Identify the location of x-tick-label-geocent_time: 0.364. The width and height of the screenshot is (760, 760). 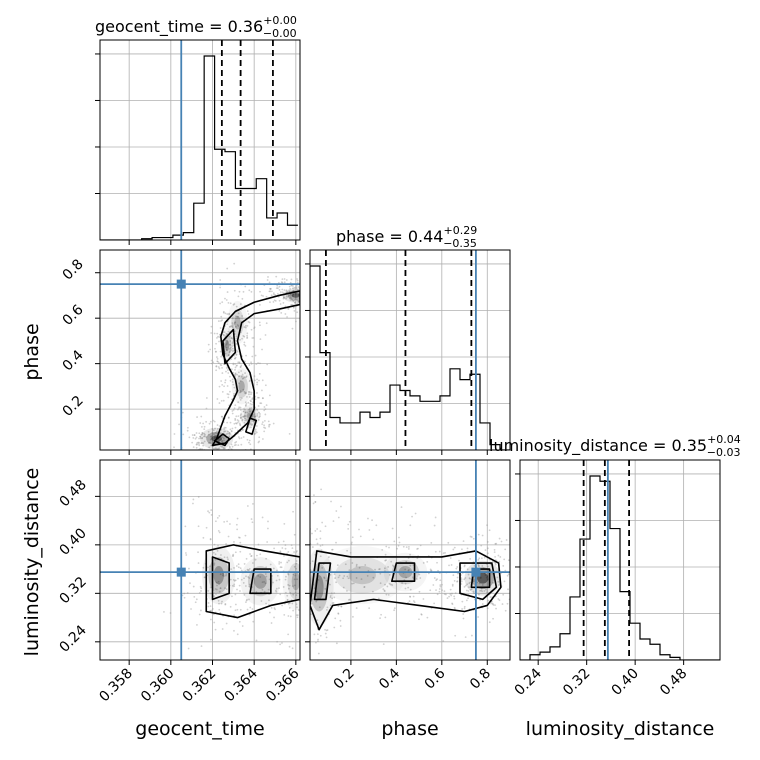
(241, 685).